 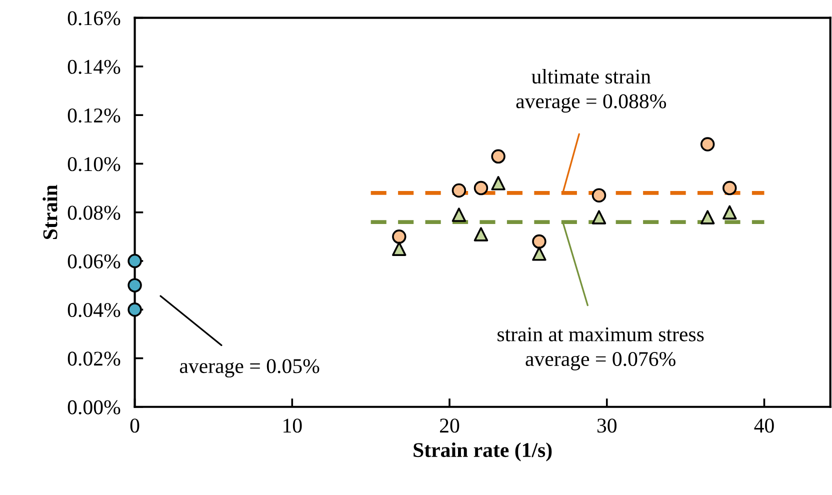 What do you see at coordinates (450, 425) in the screenshot?
I see `x-tick-label: 20` at bounding box center [450, 425].